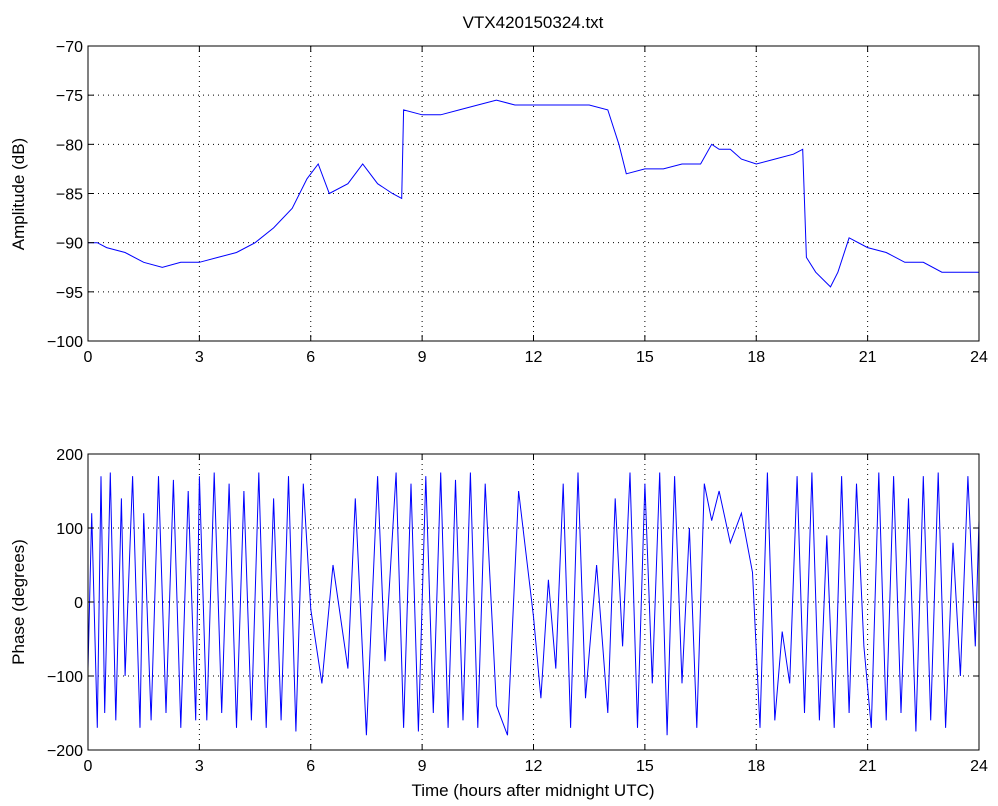 The height and width of the screenshot is (806, 998). Describe the element at coordinates (422, 357) in the screenshot. I see `amplitude-x-tick-label: 9` at that location.